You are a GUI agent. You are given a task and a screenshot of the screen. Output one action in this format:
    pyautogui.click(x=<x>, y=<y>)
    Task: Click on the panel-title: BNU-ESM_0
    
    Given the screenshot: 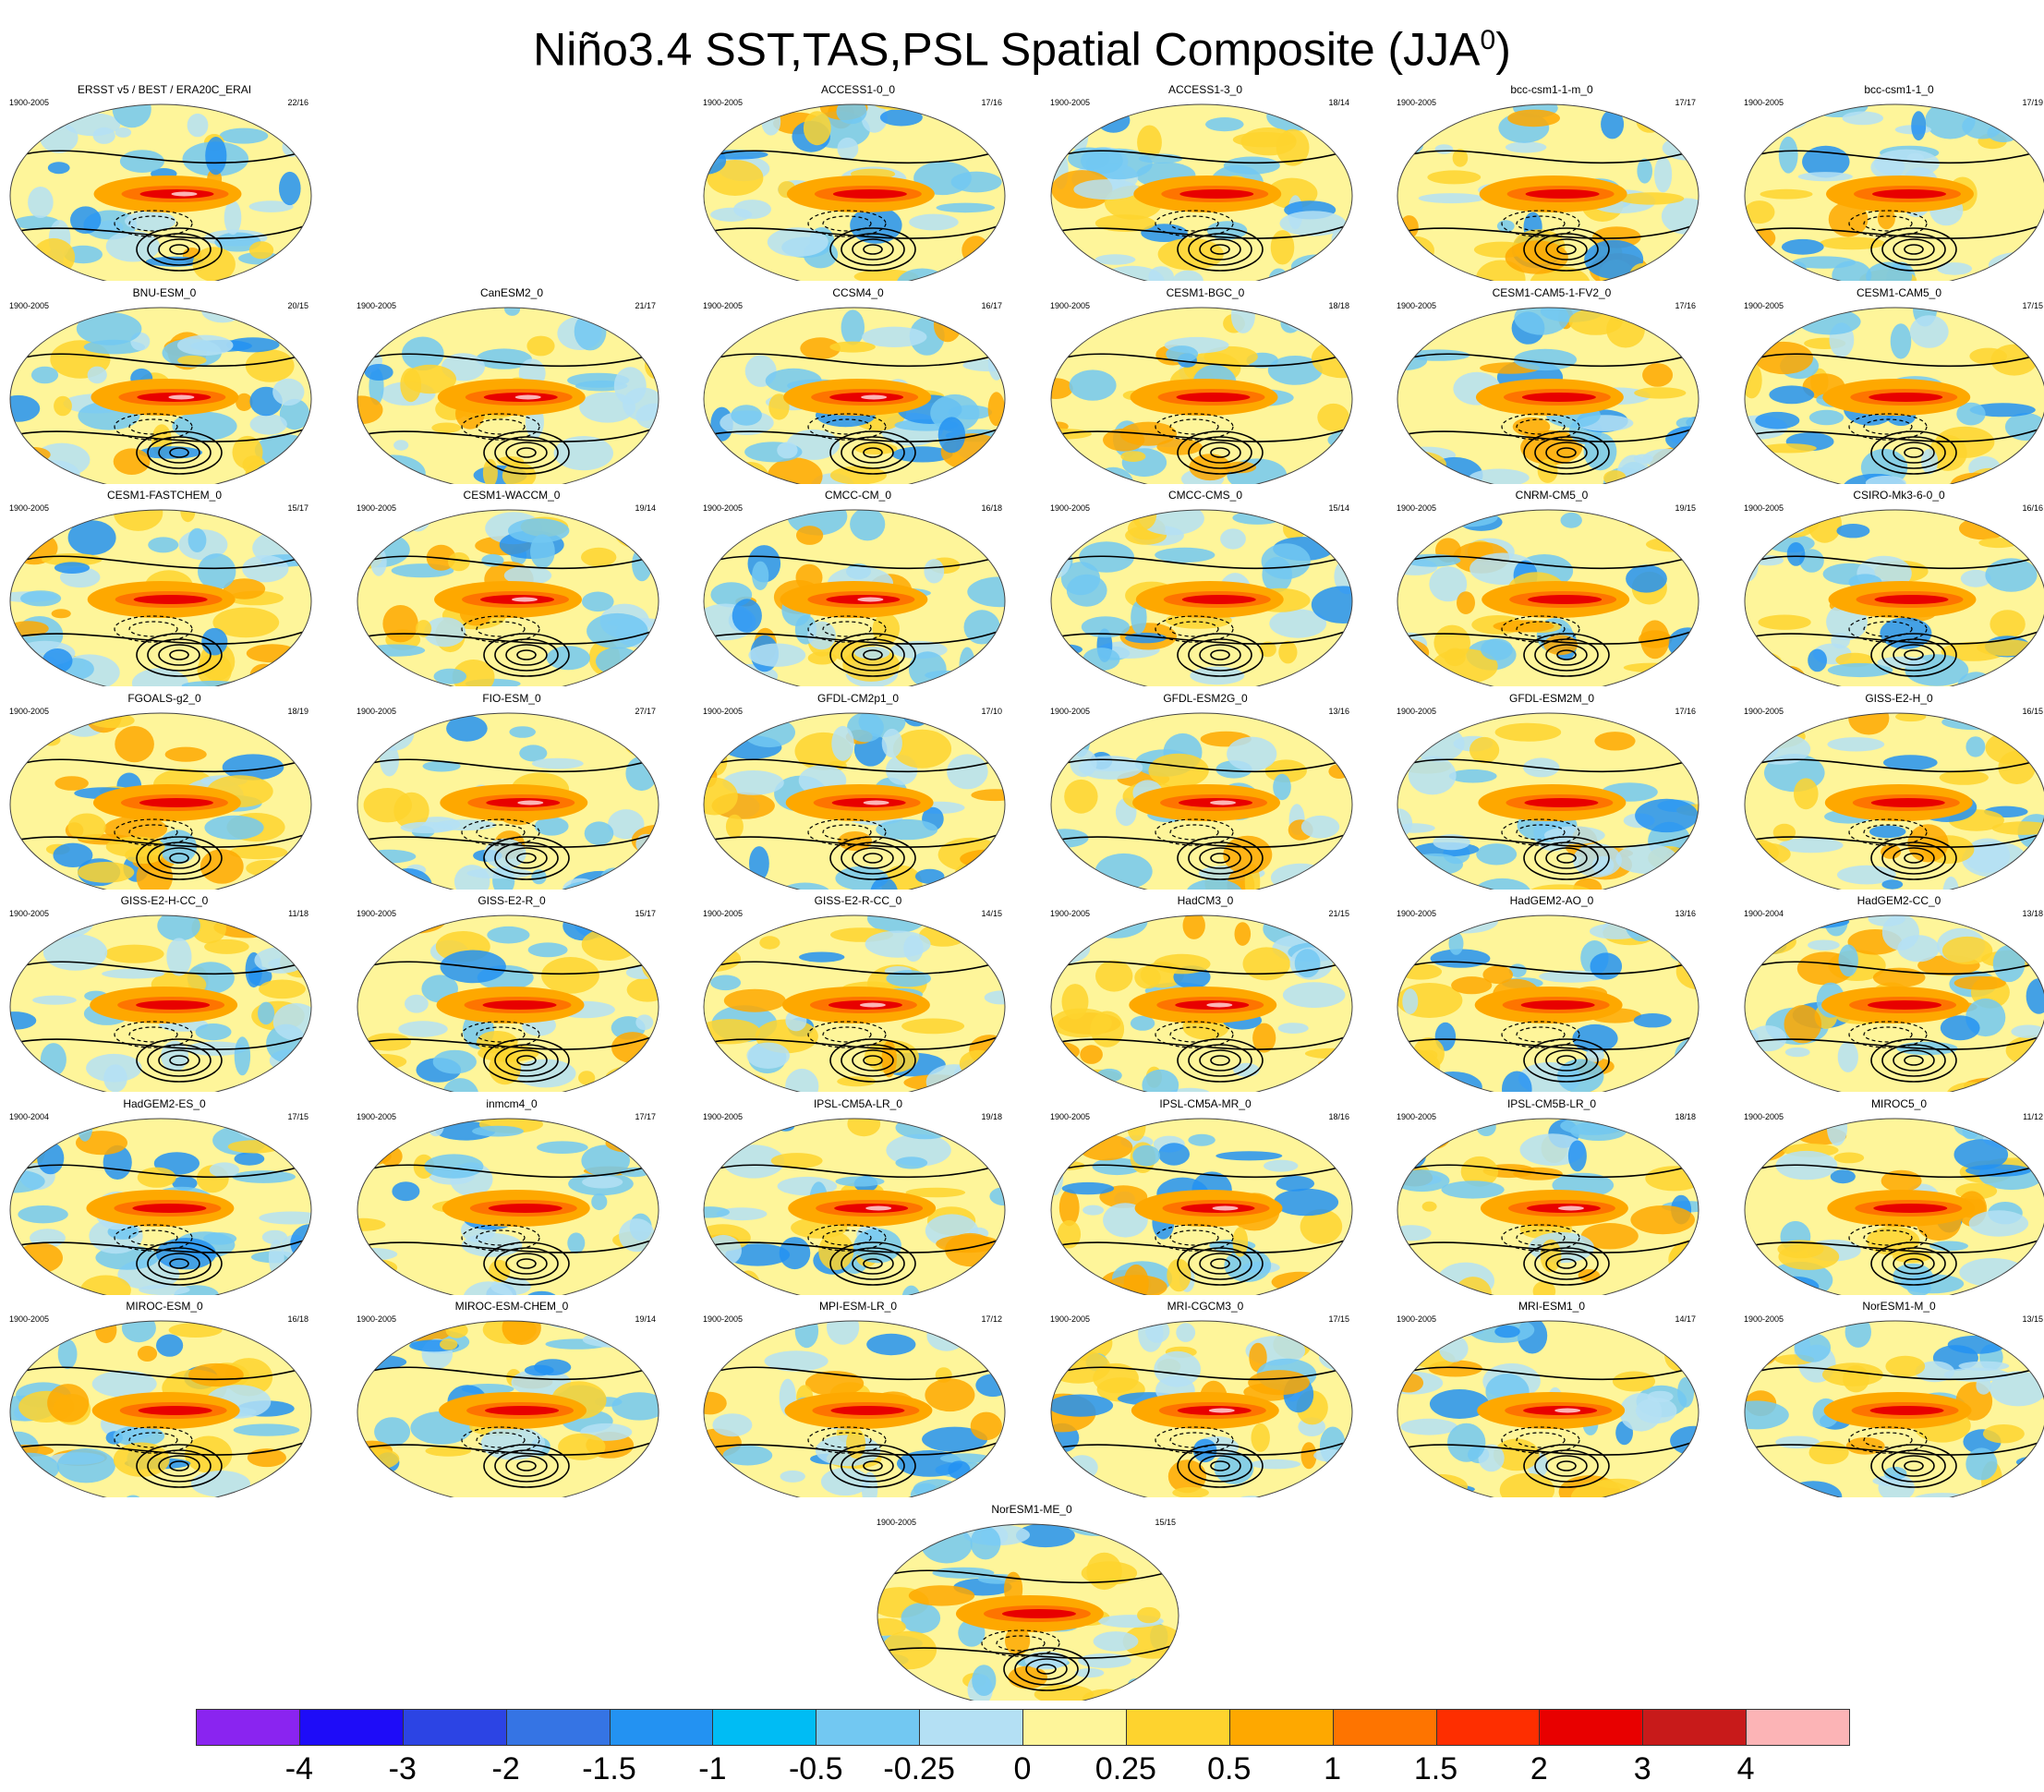 What is the action you would take?
    pyautogui.click(x=165, y=293)
    